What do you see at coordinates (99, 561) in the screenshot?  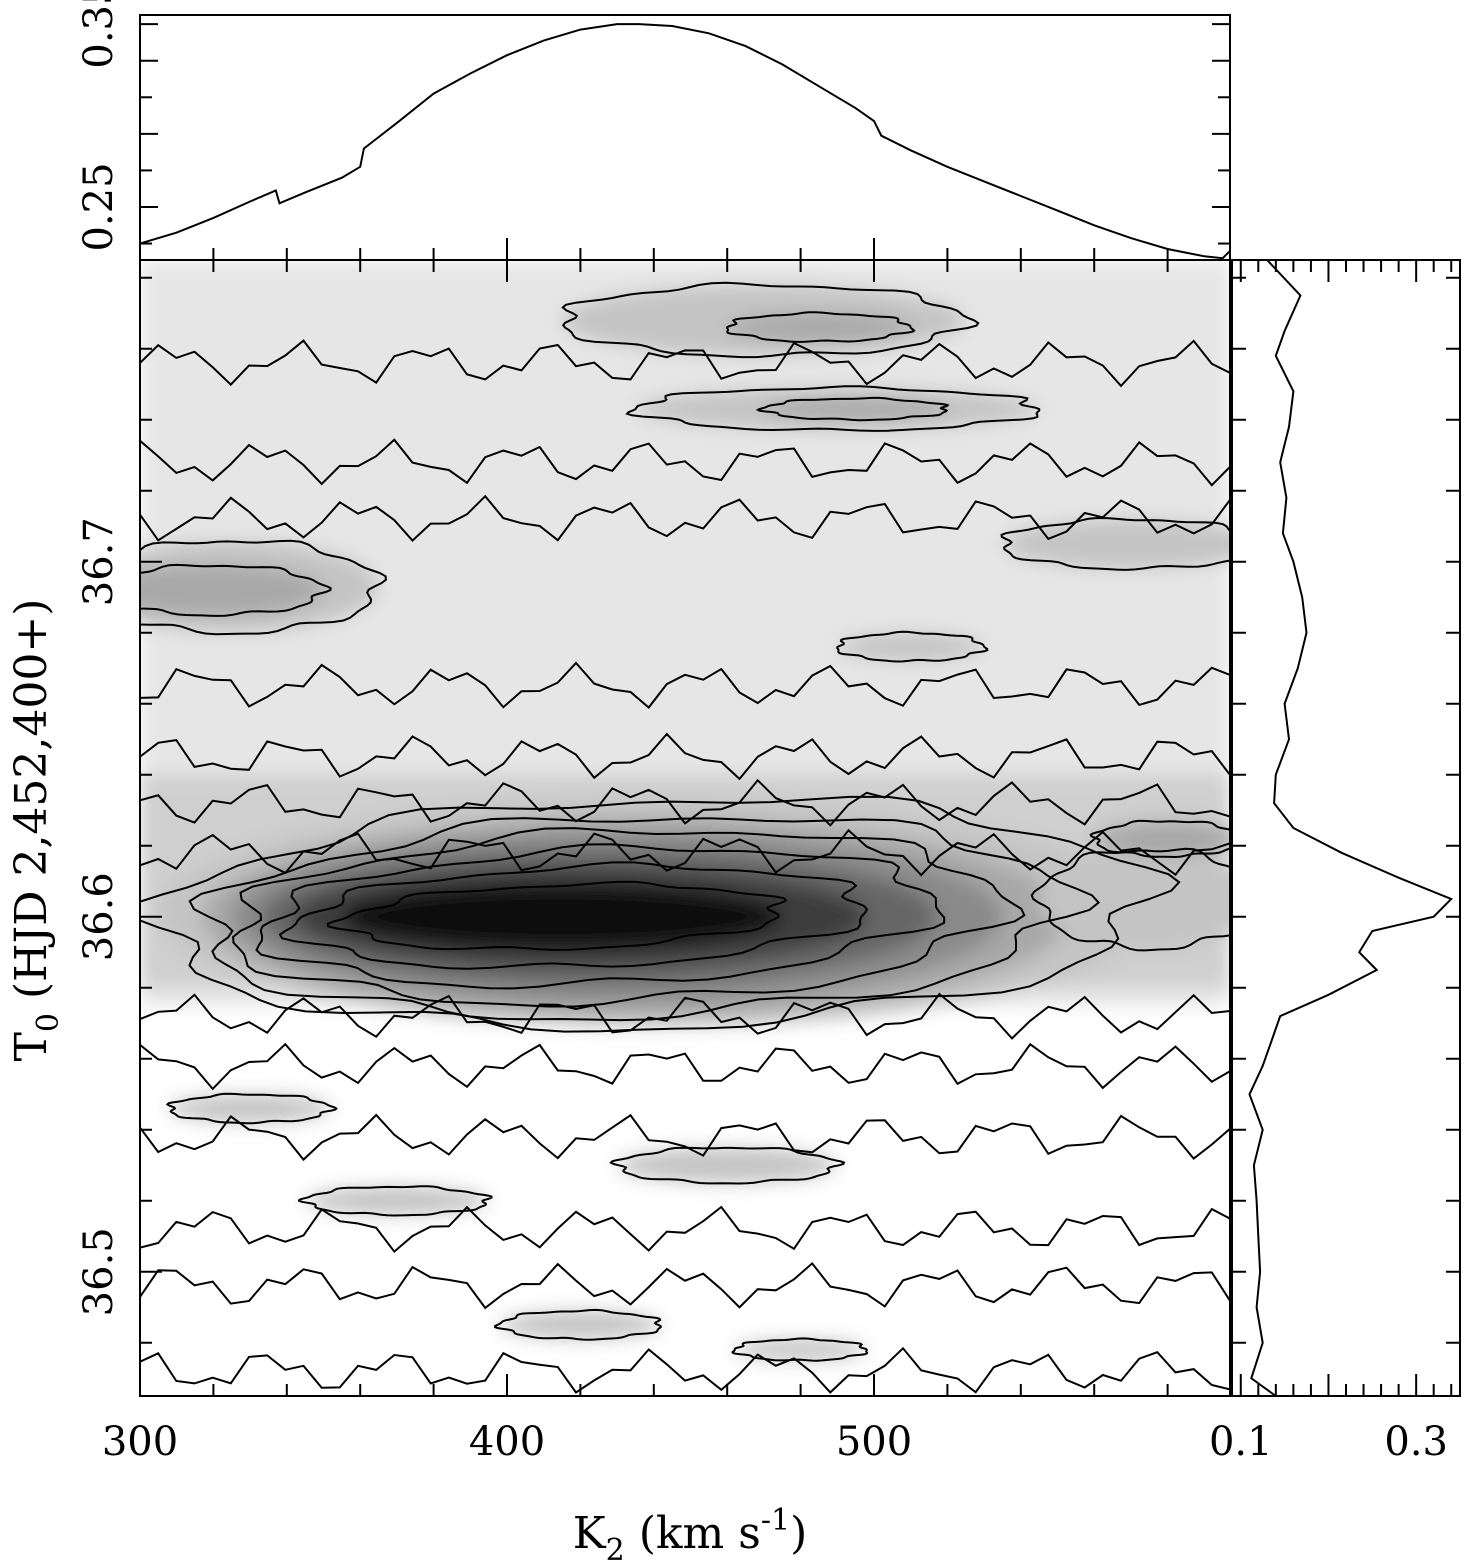 I see `y-tick-label: 36.7` at bounding box center [99, 561].